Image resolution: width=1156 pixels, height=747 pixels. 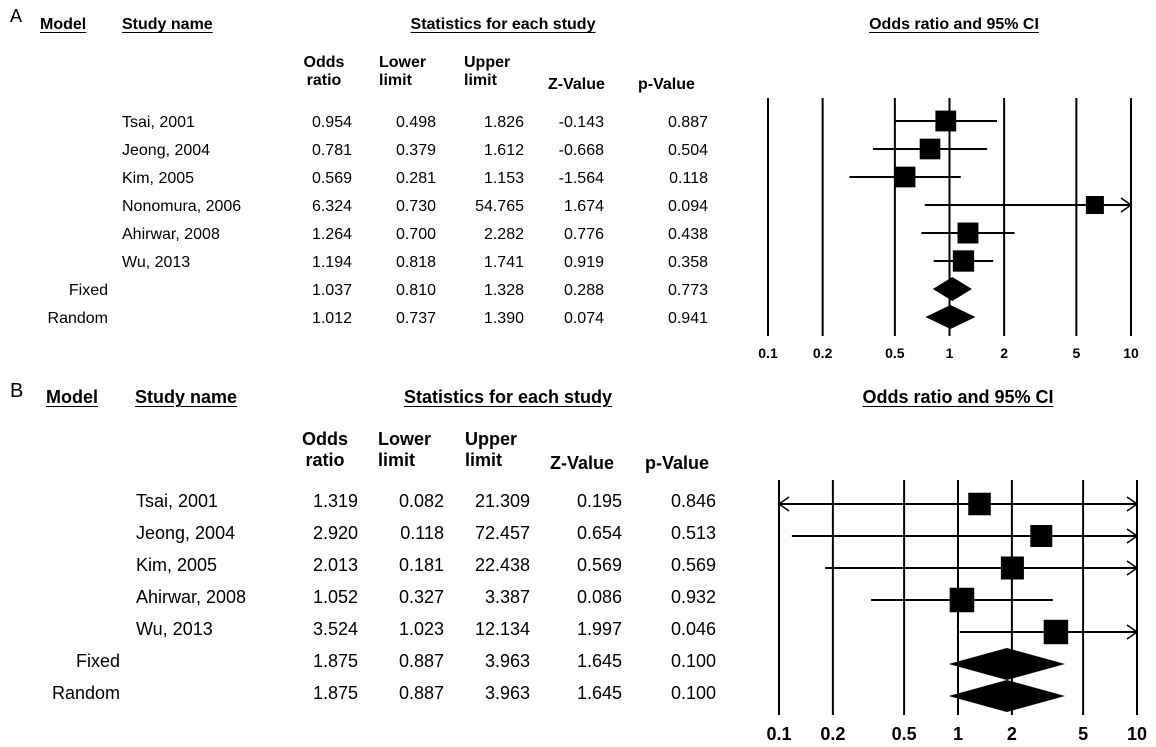 I want to click on forest-plot-b: 0.1 0.2 0.5 1 2 5 10, so click(x=956, y=612).